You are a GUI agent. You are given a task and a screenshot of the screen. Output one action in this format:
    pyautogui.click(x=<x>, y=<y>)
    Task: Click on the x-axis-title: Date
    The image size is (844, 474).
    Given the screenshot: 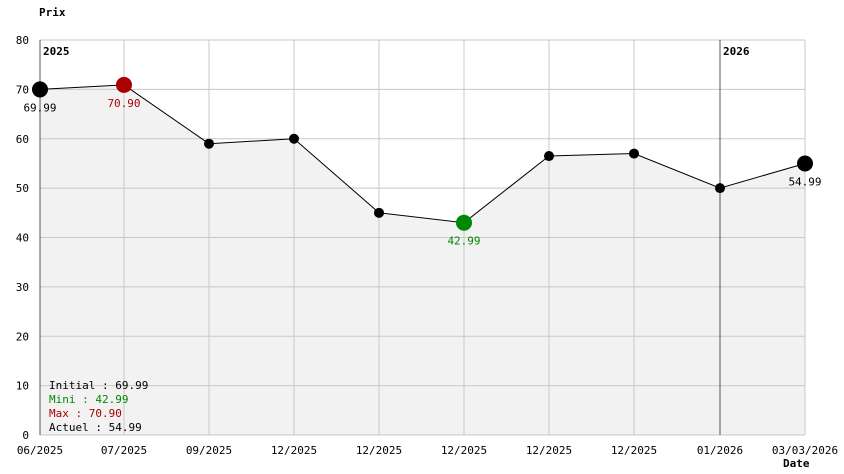 What is the action you would take?
    pyautogui.click(x=796, y=463)
    